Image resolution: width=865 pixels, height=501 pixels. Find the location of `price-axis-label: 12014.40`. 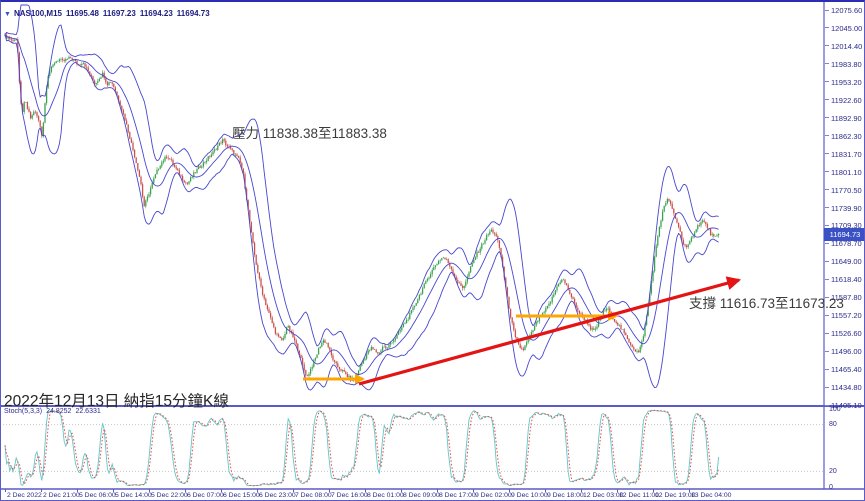

price-axis-label: 12014.40 is located at coordinates (847, 46).